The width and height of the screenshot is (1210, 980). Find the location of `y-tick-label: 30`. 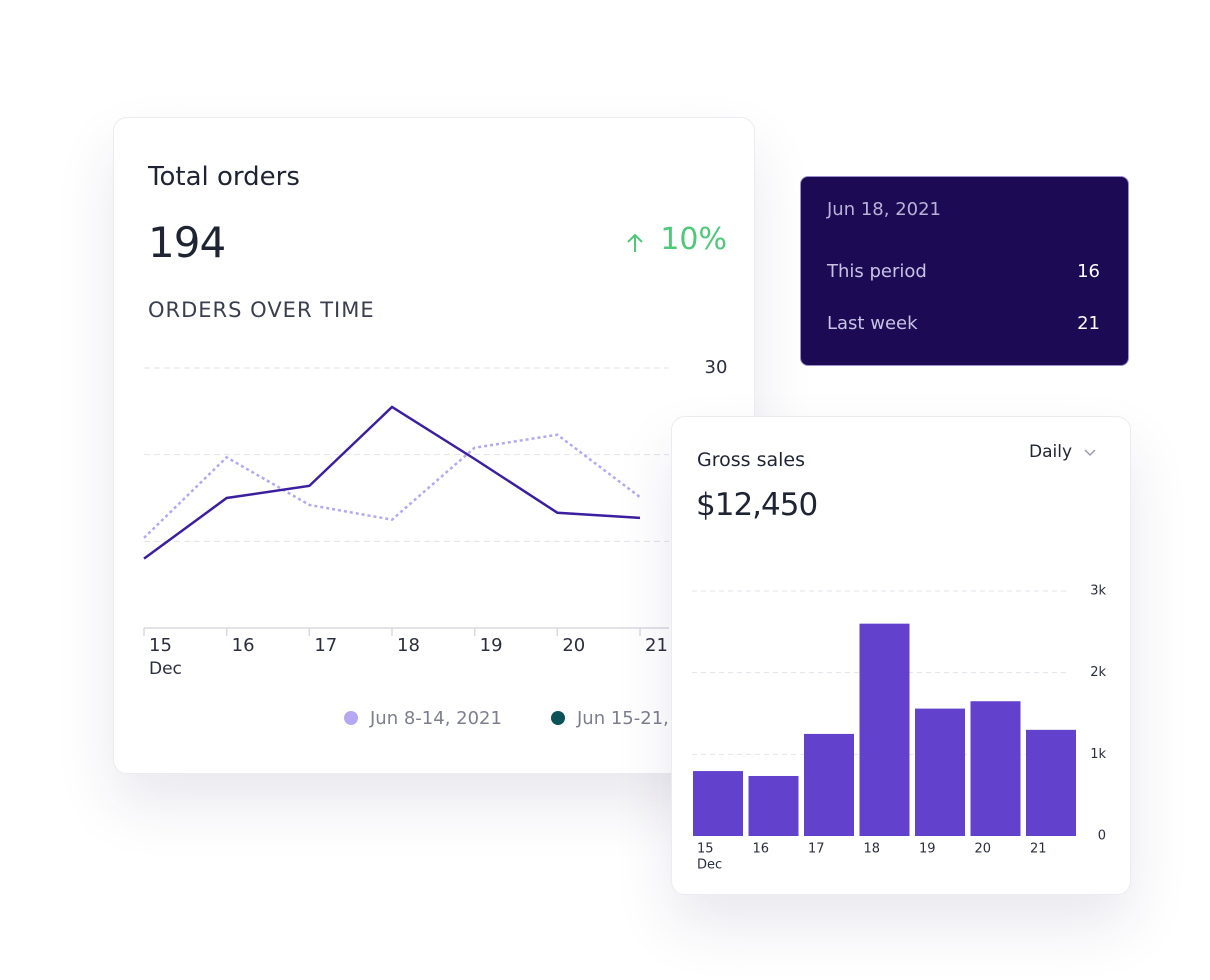

y-tick-label: 30 is located at coordinates (716, 367).